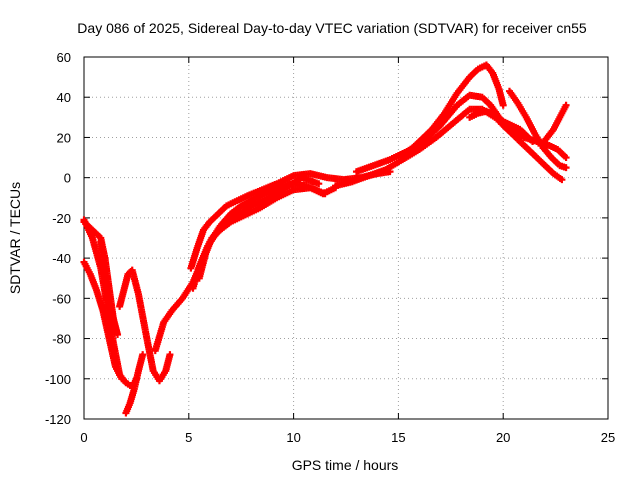  Describe the element at coordinates (58, 419) in the screenshot. I see `y-tick-label: -120` at that location.